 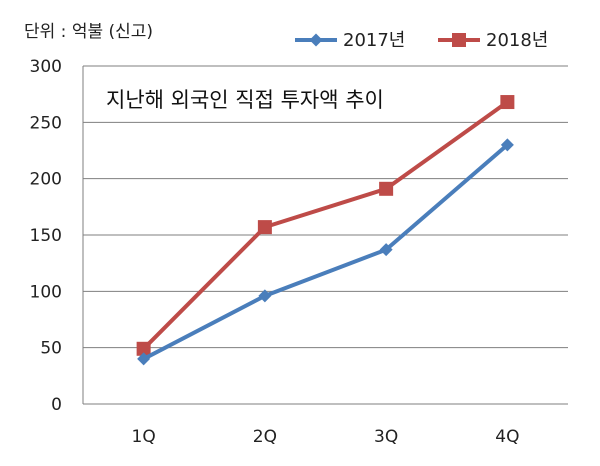 What do you see at coordinates (421, 40) in the screenshot?
I see `legend: 2017년 2018년` at bounding box center [421, 40].